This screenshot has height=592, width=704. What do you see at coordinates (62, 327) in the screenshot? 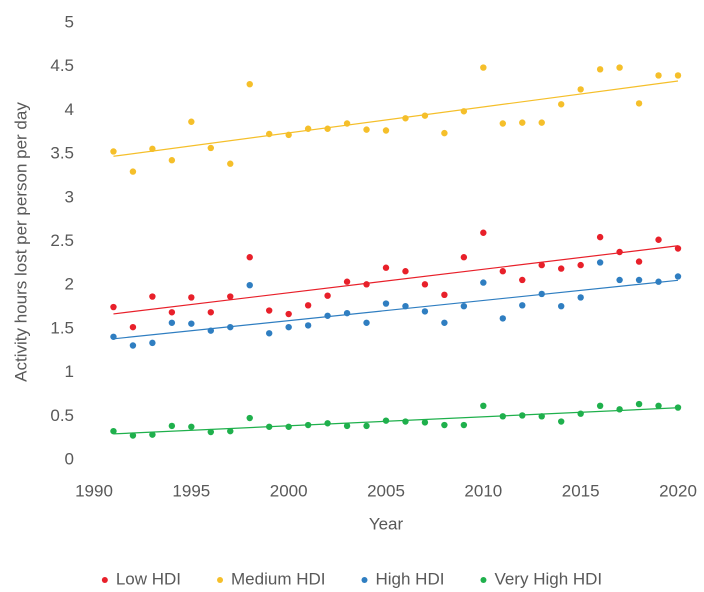
I see `y-tick-label: 1.5` at bounding box center [62, 327].